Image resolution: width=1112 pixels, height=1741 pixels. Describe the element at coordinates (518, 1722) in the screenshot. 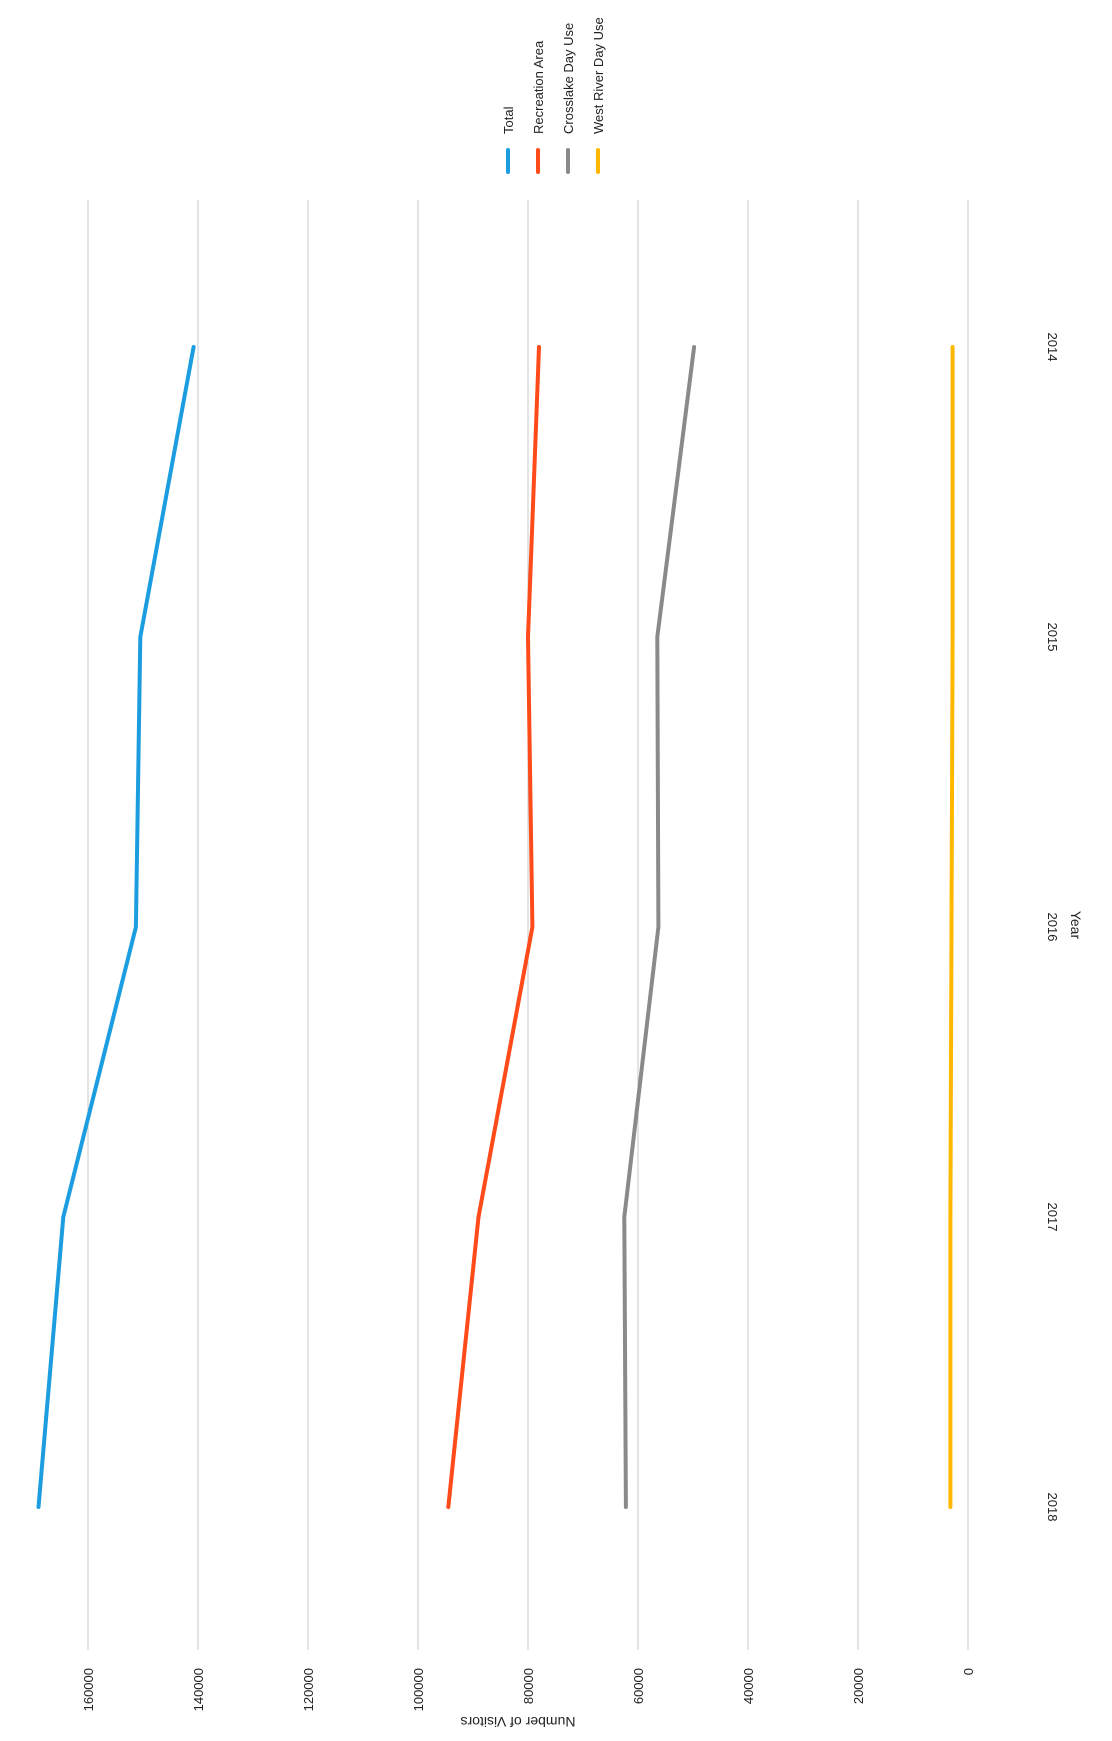

I see `y-axis-title: Number of Visitors` at that location.